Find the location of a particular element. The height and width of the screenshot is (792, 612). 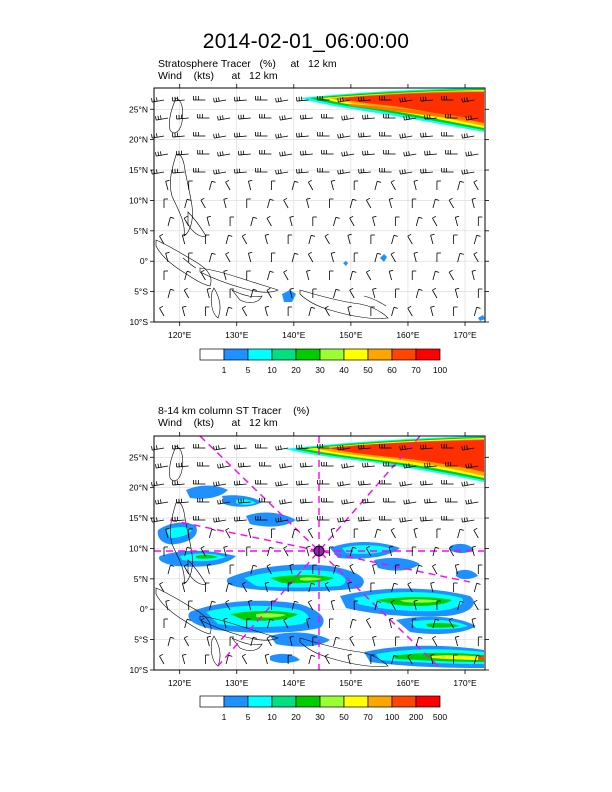

x-tick-label: 150°E is located at coordinates (351, 335).